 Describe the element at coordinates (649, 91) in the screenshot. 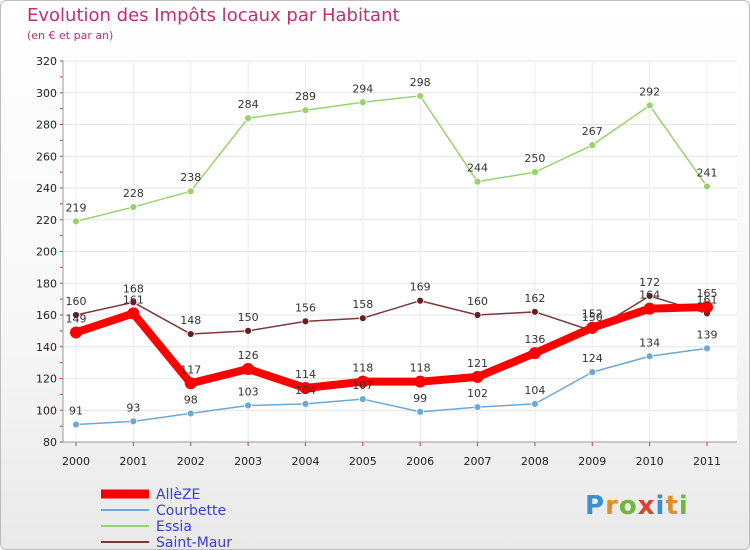

I see `data-label: 292` at that location.